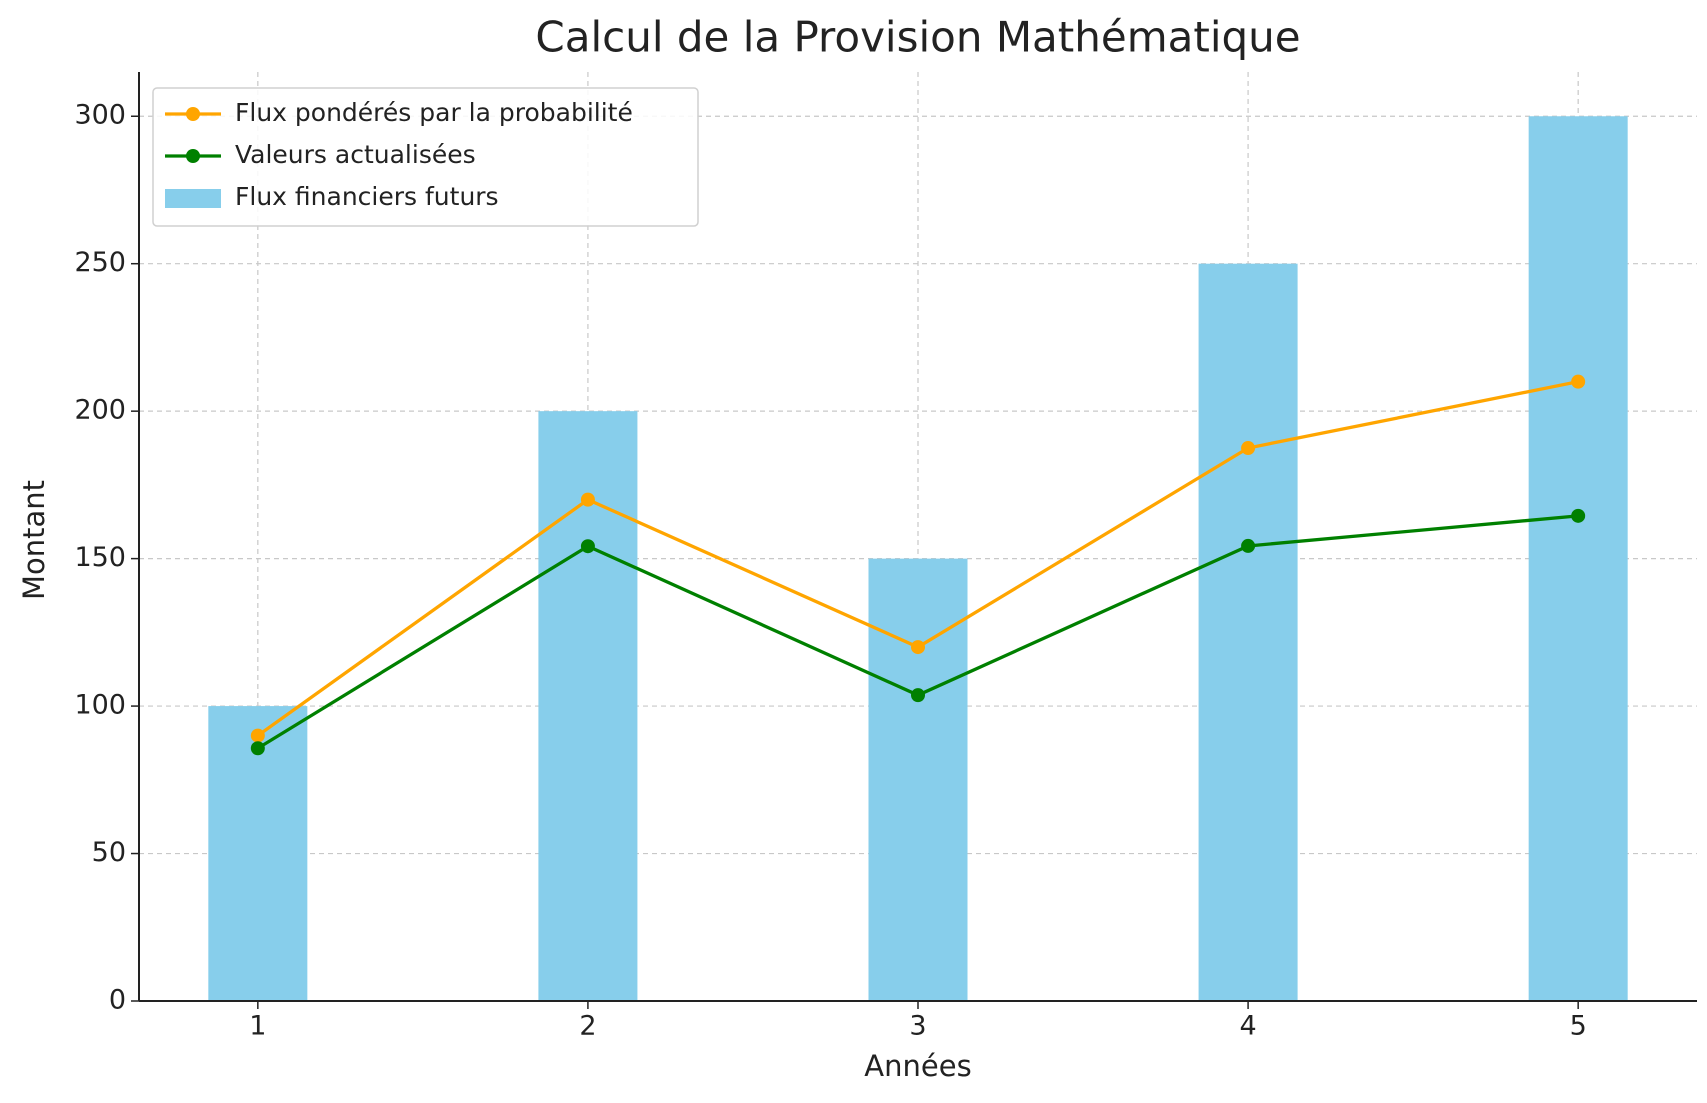 Image resolution: width=1707 pixels, height=1103 pixels. What do you see at coordinates (917, 37) in the screenshot?
I see `chart-title: Calcul de la Provision Mathématique` at bounding box center [917, 37].